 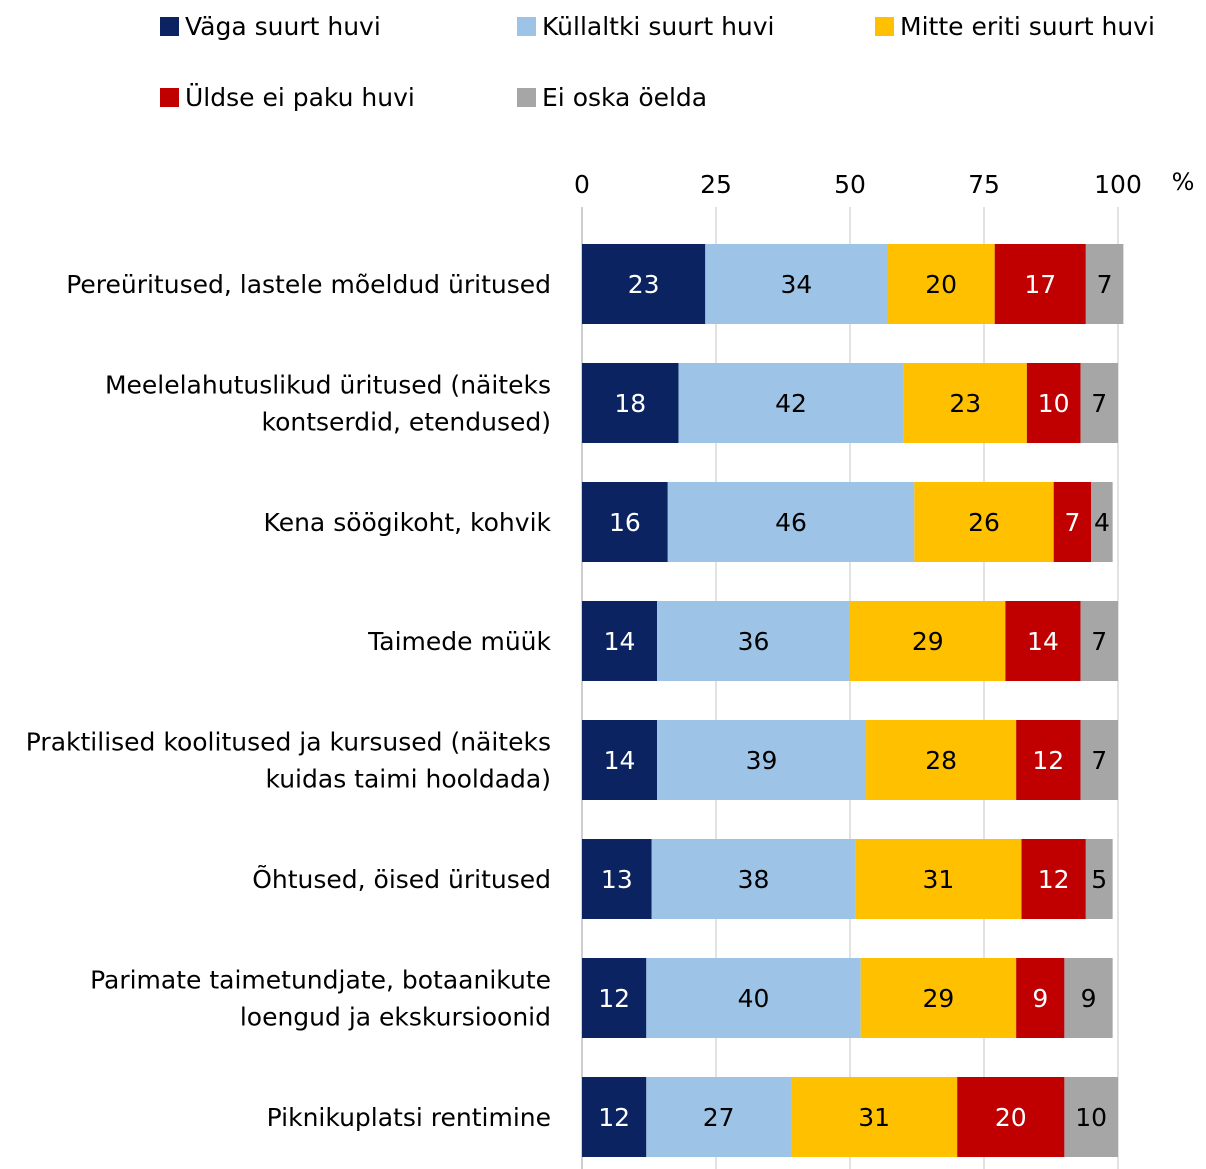 What do you see at coordinates (625, 97) in the screenshot?
I see `legend-label: Ei oska öelda` at bounding box center [625, 97].